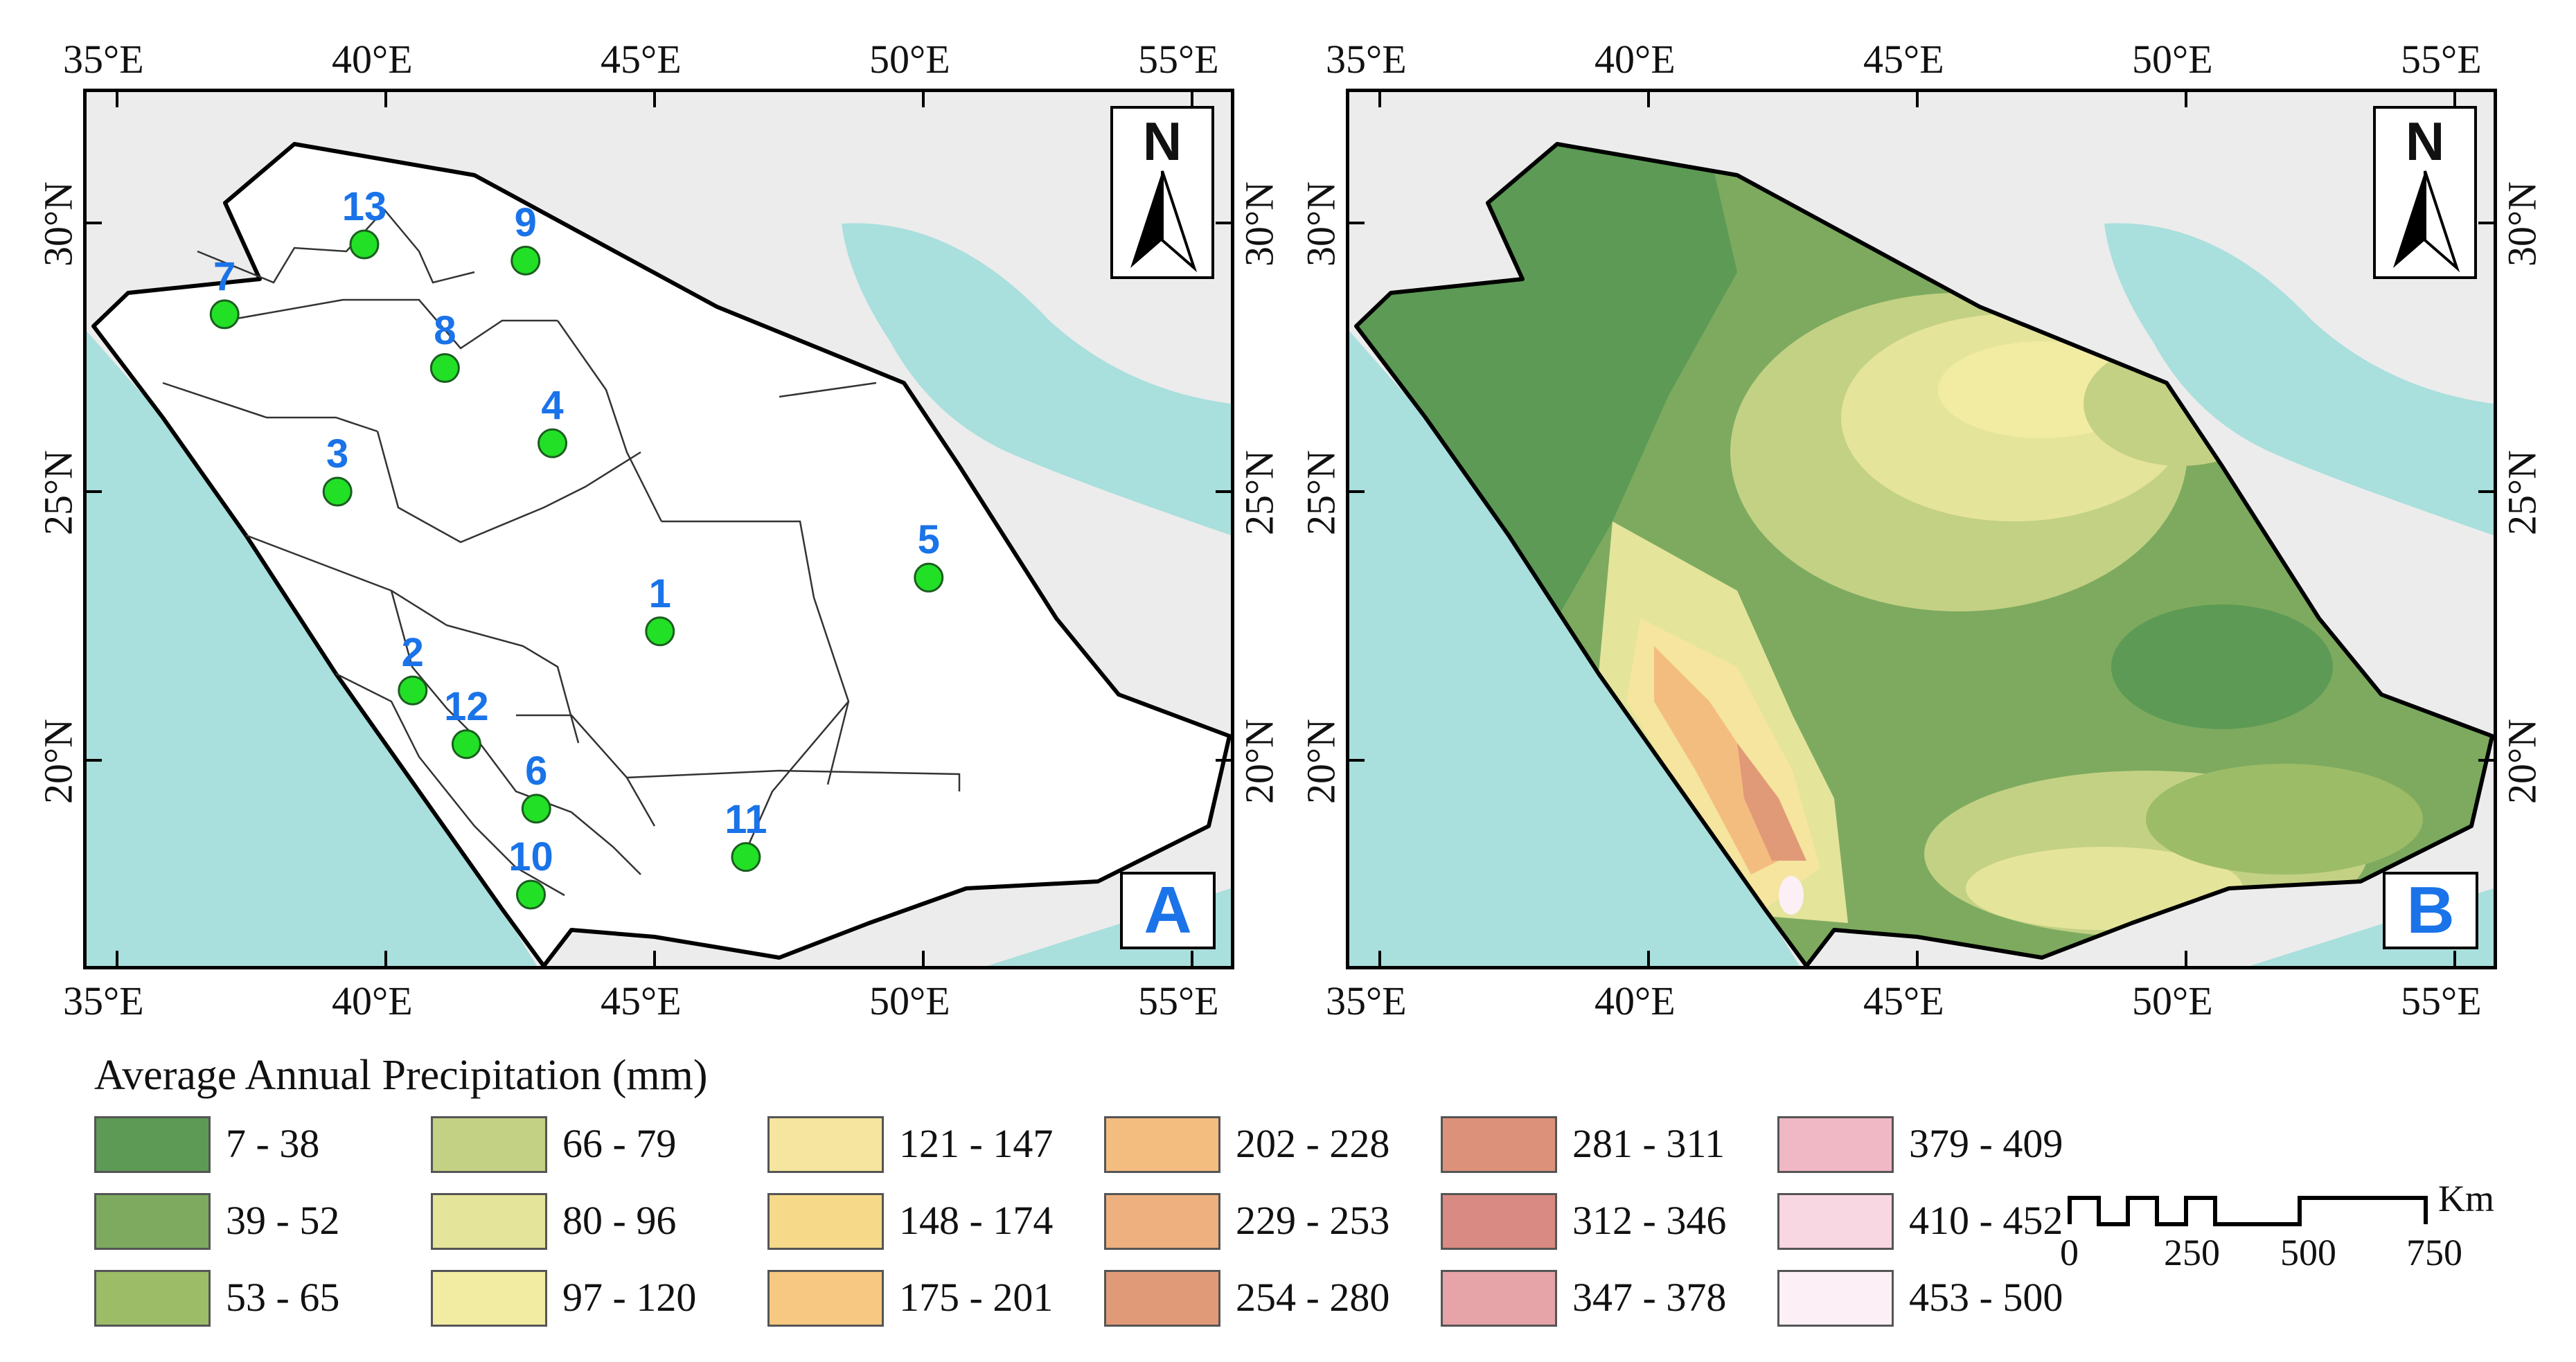  Describe the element at coordinates (412, 653) in the screenshot. I see `region-label: 2` at that location.